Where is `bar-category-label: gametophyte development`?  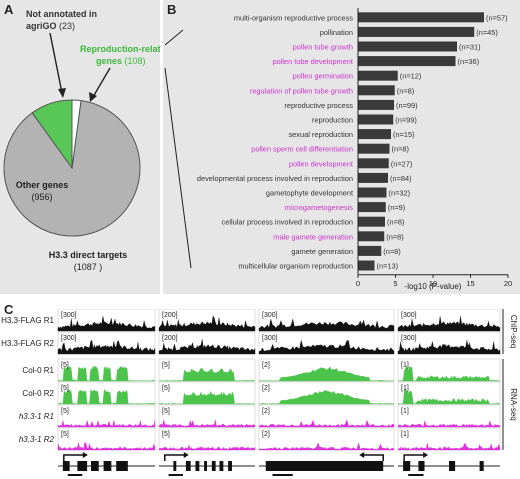 bar-category-label: gametophyte development is located at coordinates (309, 193).